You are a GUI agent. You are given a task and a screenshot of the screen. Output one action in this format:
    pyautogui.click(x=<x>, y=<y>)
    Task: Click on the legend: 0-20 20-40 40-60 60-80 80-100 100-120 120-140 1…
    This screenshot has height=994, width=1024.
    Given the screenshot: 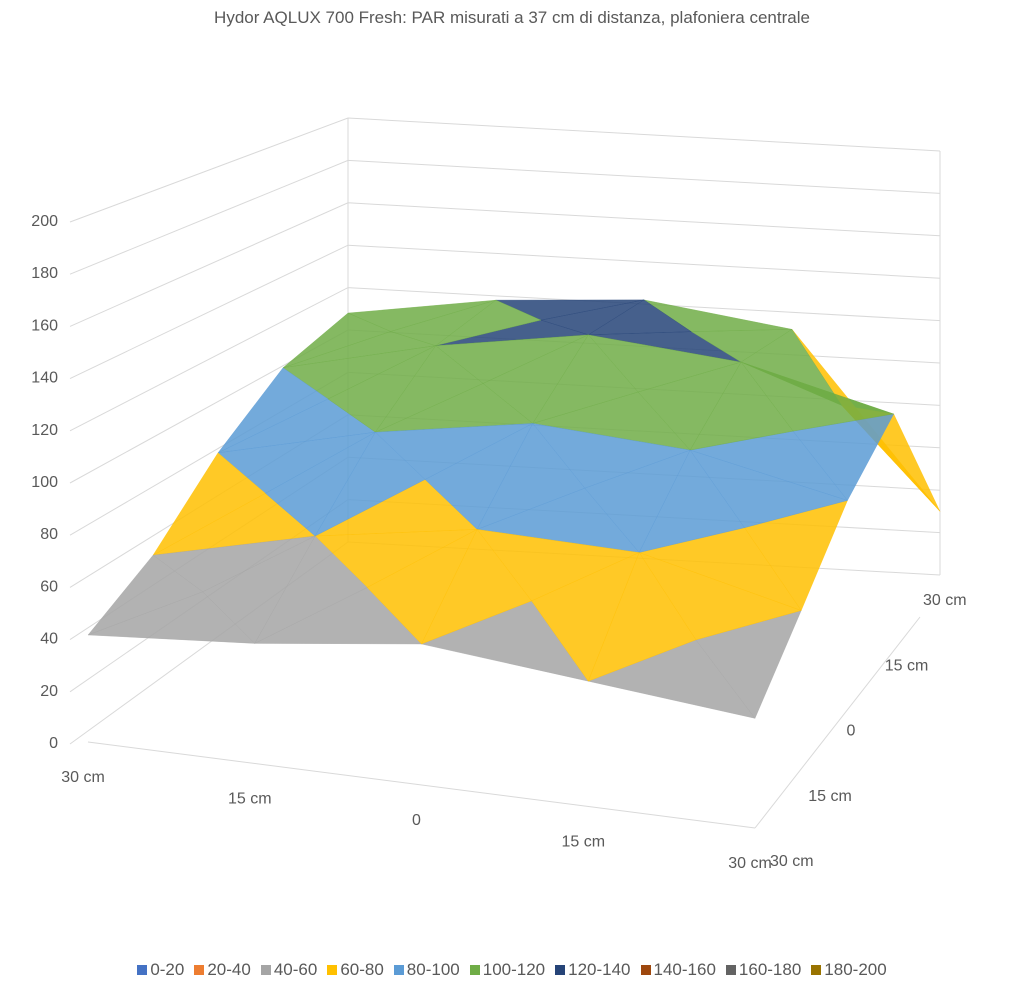 What is the action you would take?
    pyautogui.click(x=512, y=970)
    